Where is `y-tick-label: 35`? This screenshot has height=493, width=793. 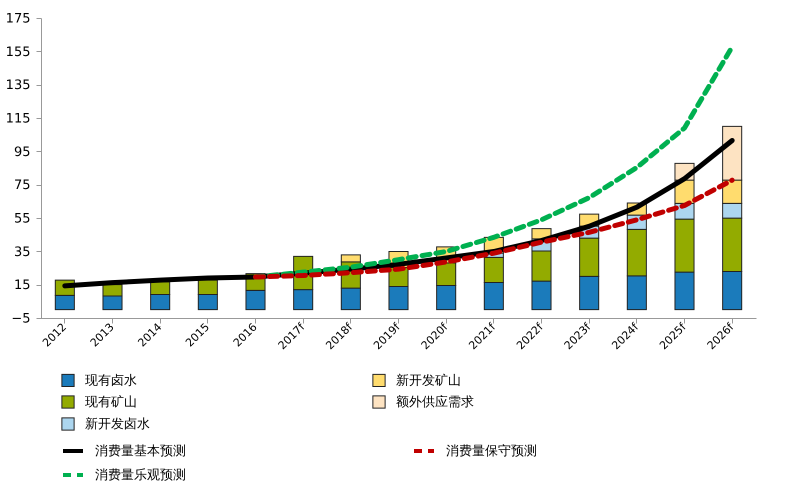 y-tick-label: 35 is located at coordinates (22, 252).